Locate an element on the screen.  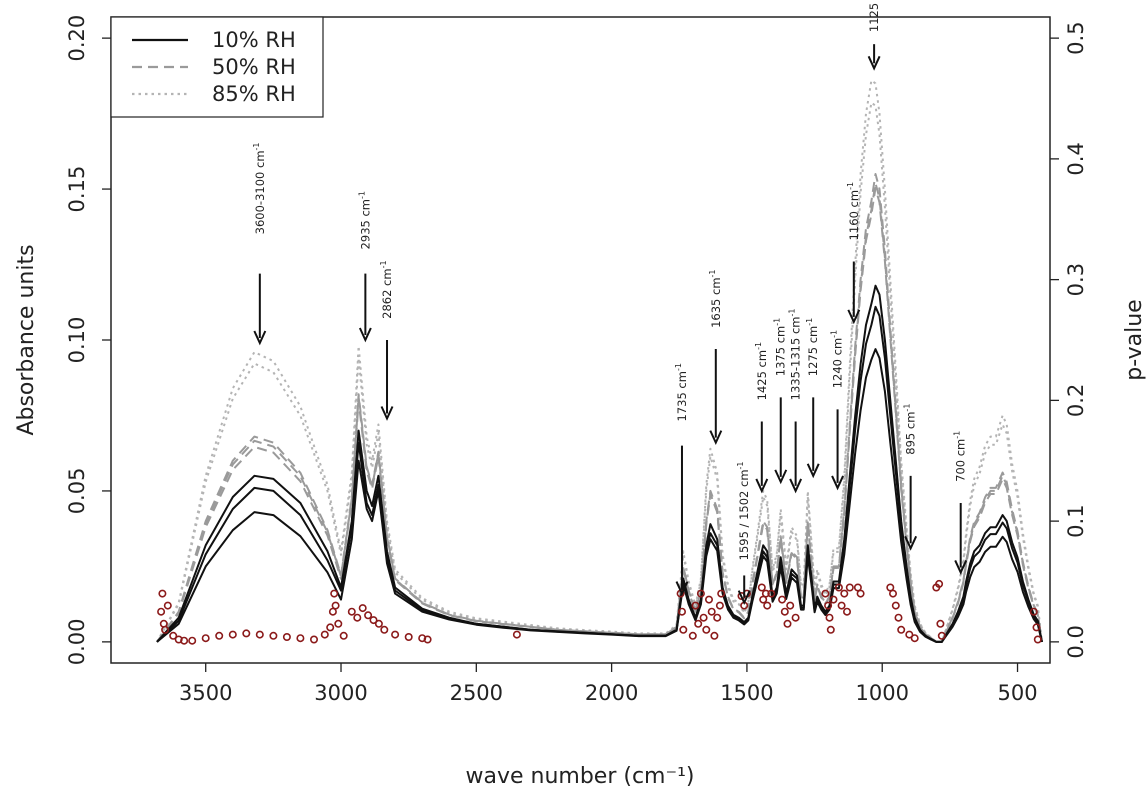
annotation-label-text: 1375 cm is located at coordinates (781, 351).